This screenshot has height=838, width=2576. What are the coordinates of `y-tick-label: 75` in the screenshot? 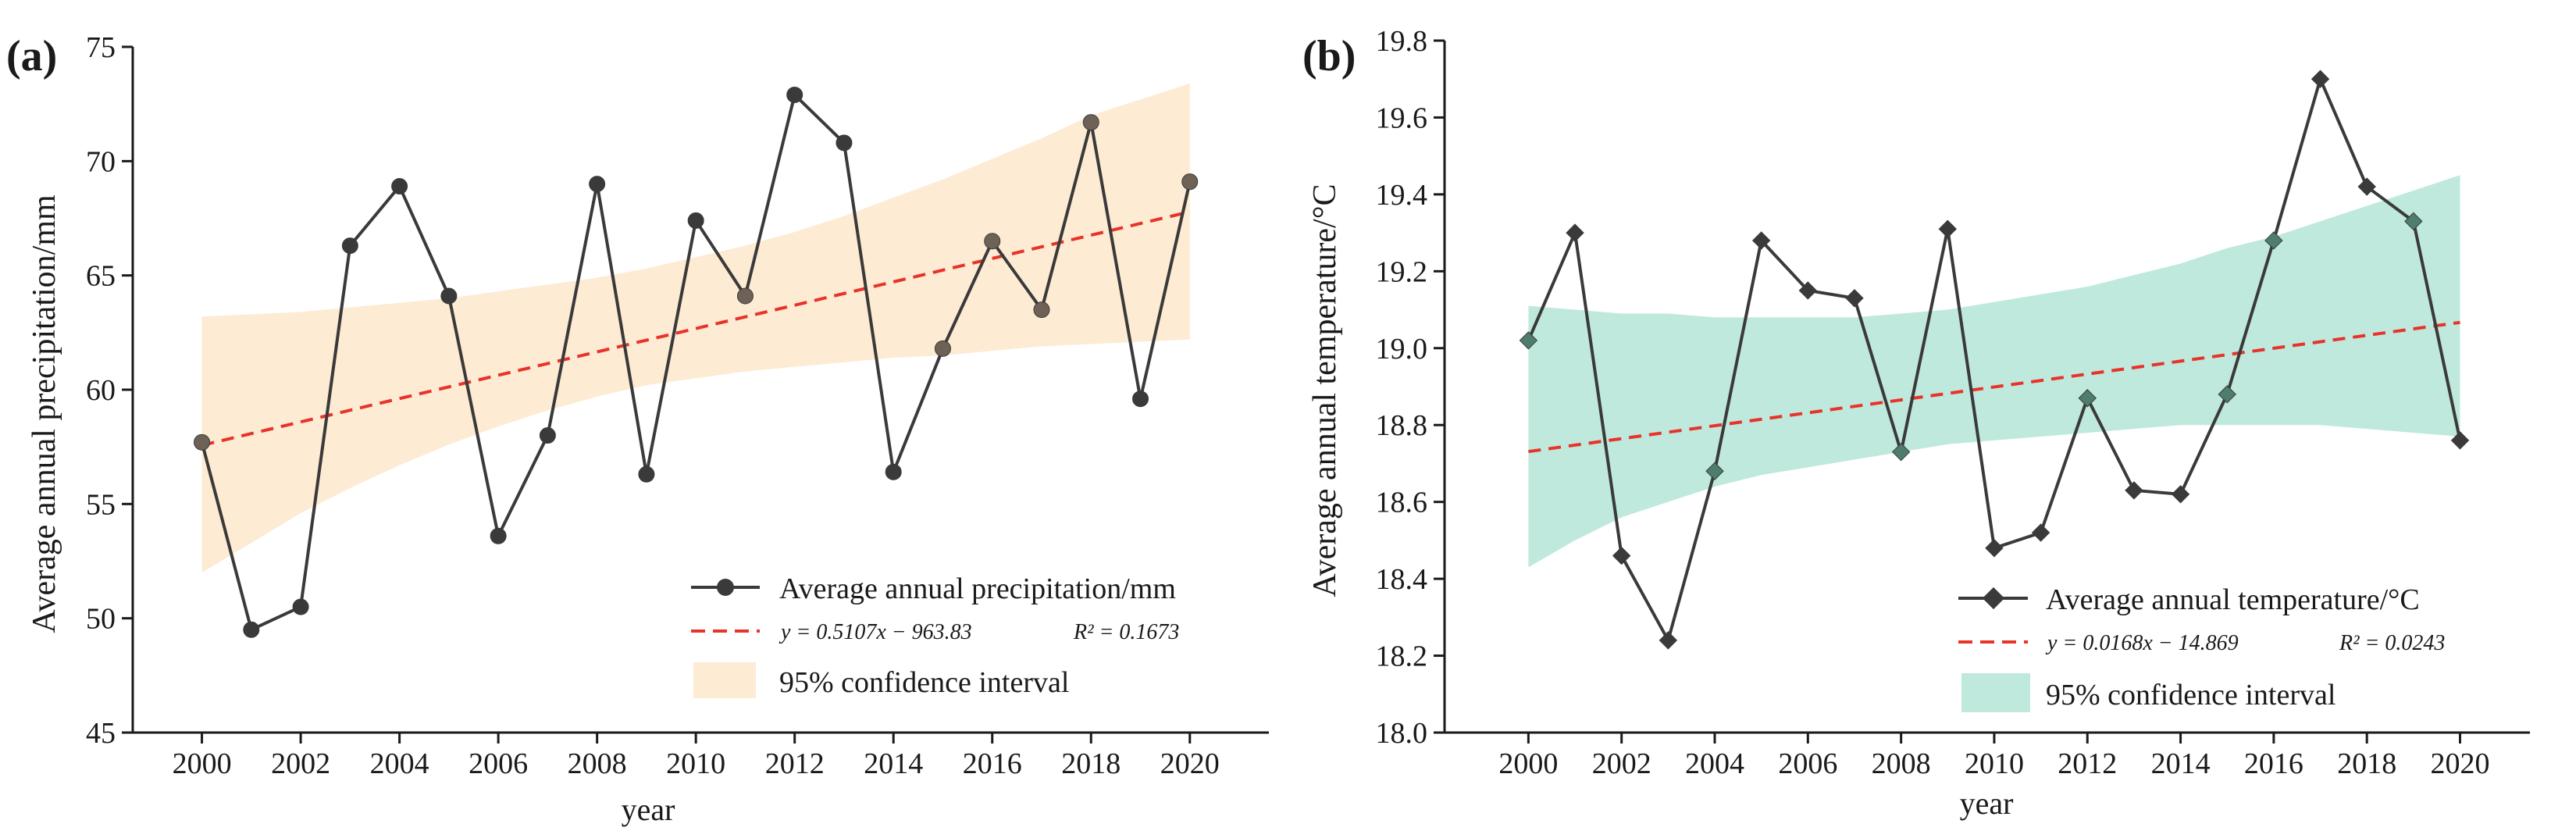 It's located at (101, 48).